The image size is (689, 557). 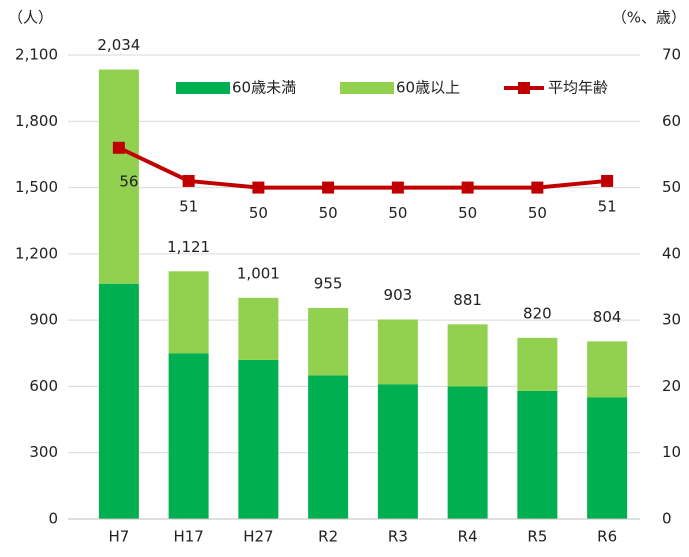 What do you see at coordinates (118, 537) in the screenshot?
I see `x-tick-label: H7` at bounding box center [118, 537].